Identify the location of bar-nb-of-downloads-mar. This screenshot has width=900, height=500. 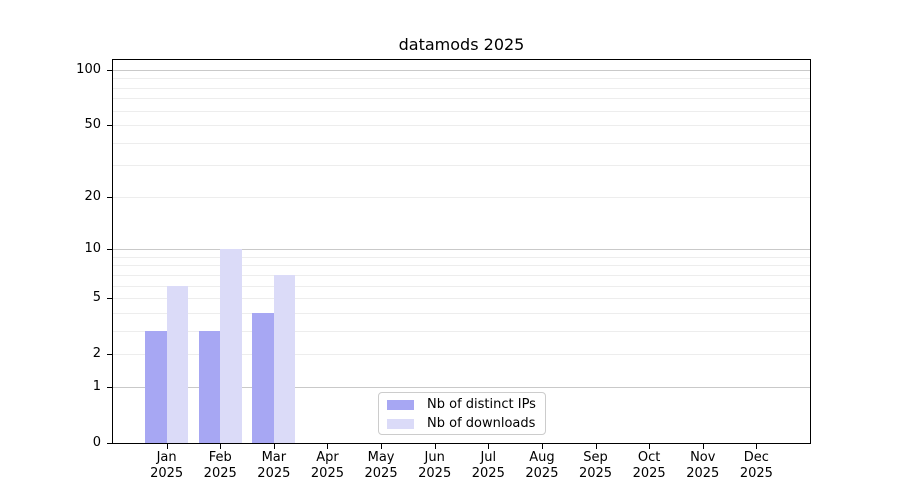
(284, 358).